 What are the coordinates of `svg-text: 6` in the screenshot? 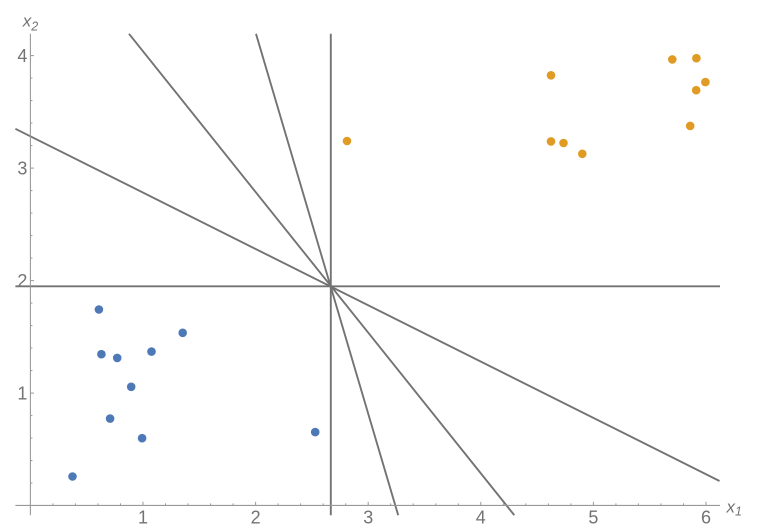 It's located at (706, 518).